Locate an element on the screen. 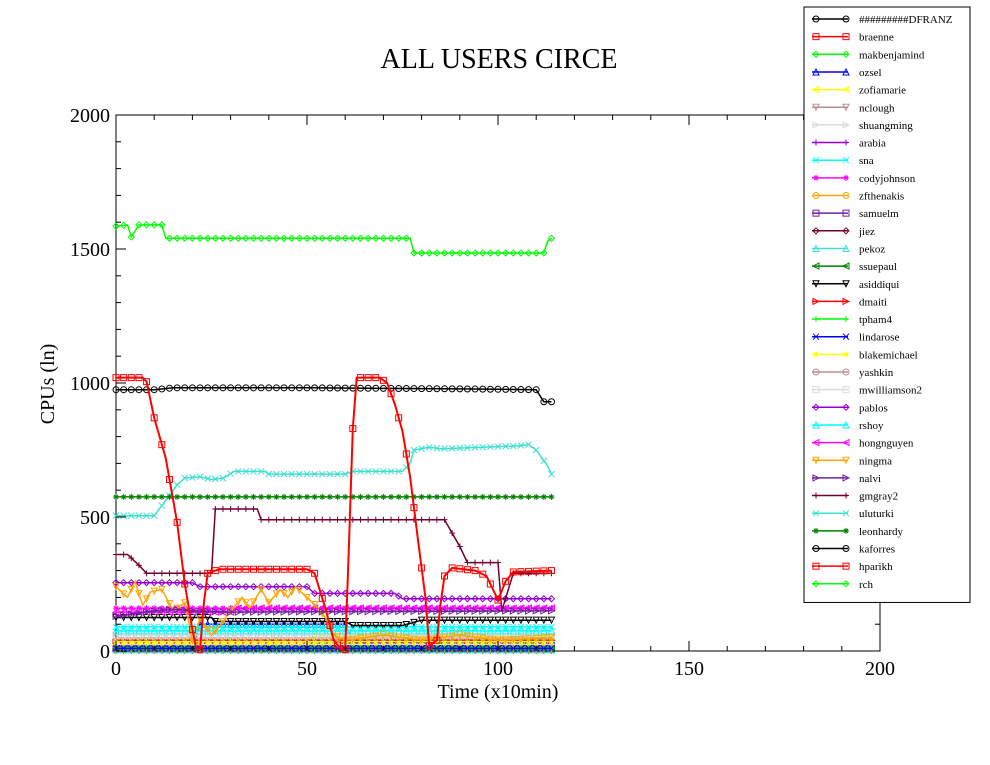 This screenshot has height=765, width=990. legend-label: dmaiti is located at coordinates (873, 302).